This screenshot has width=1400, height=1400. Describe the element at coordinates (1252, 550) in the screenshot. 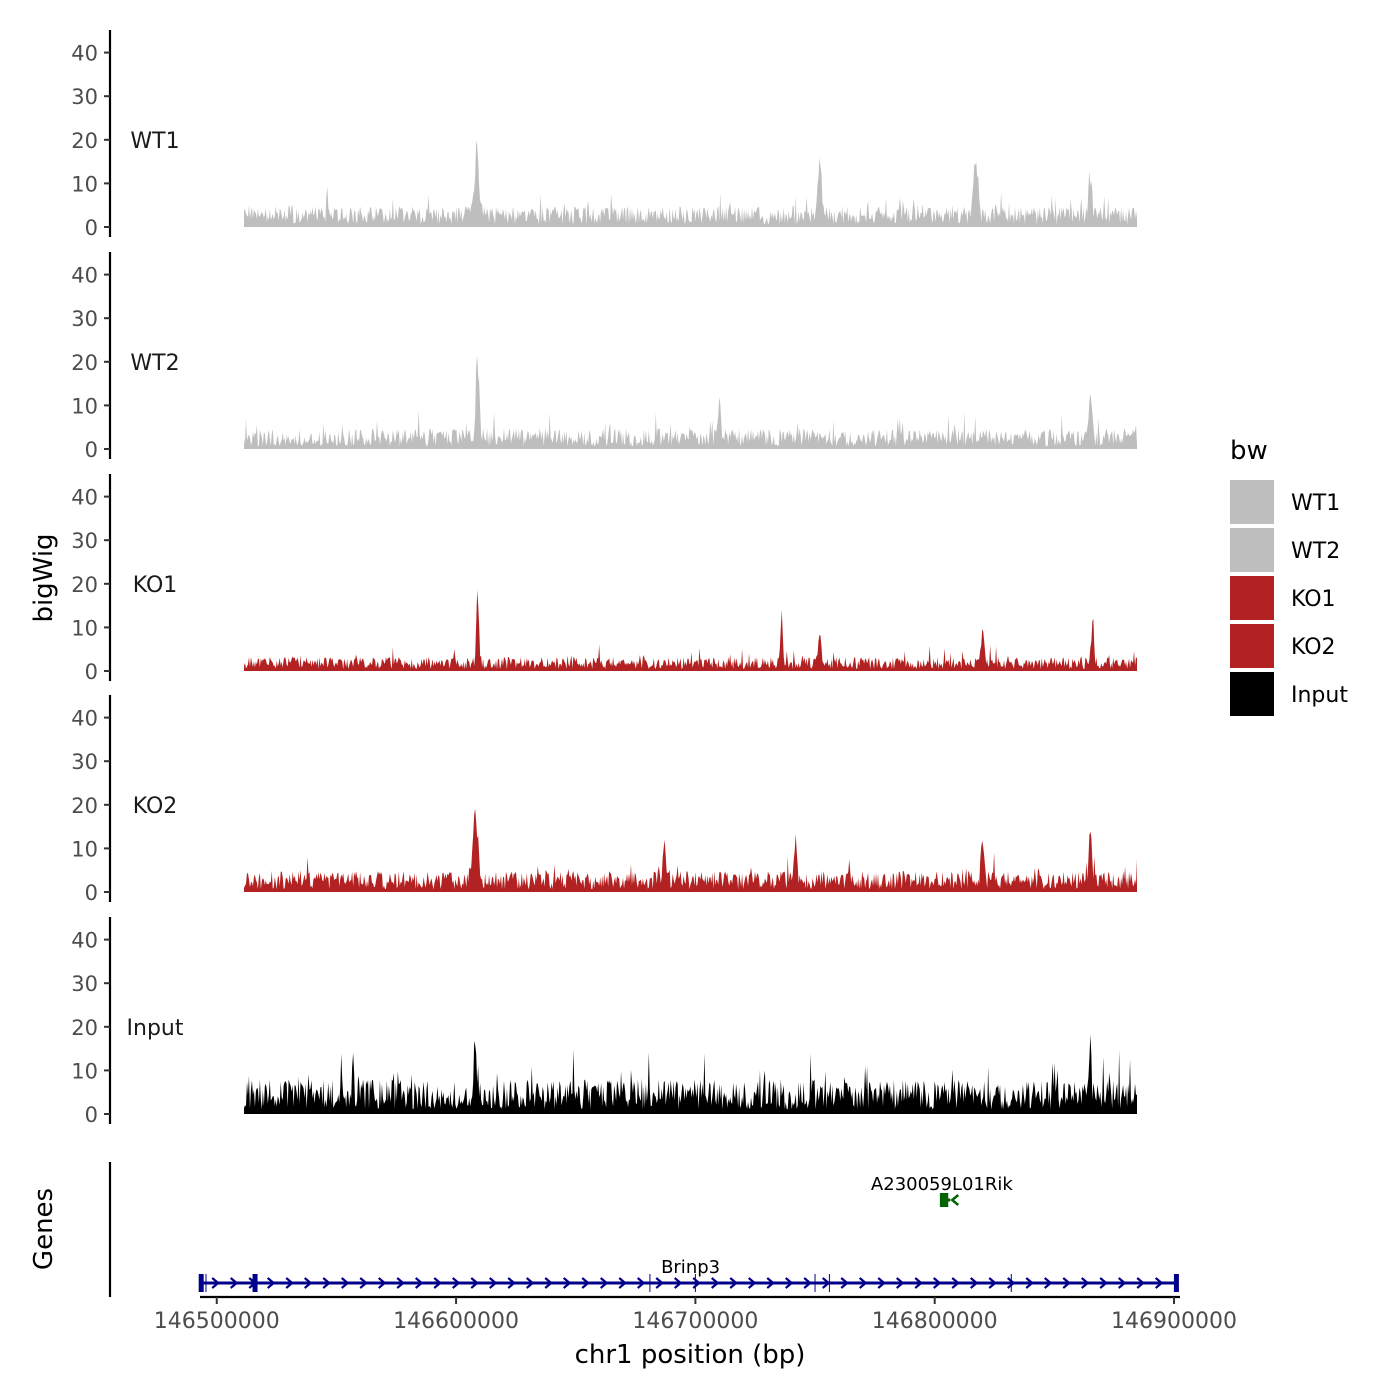

I see `legend-swatch-wt2` at that location.